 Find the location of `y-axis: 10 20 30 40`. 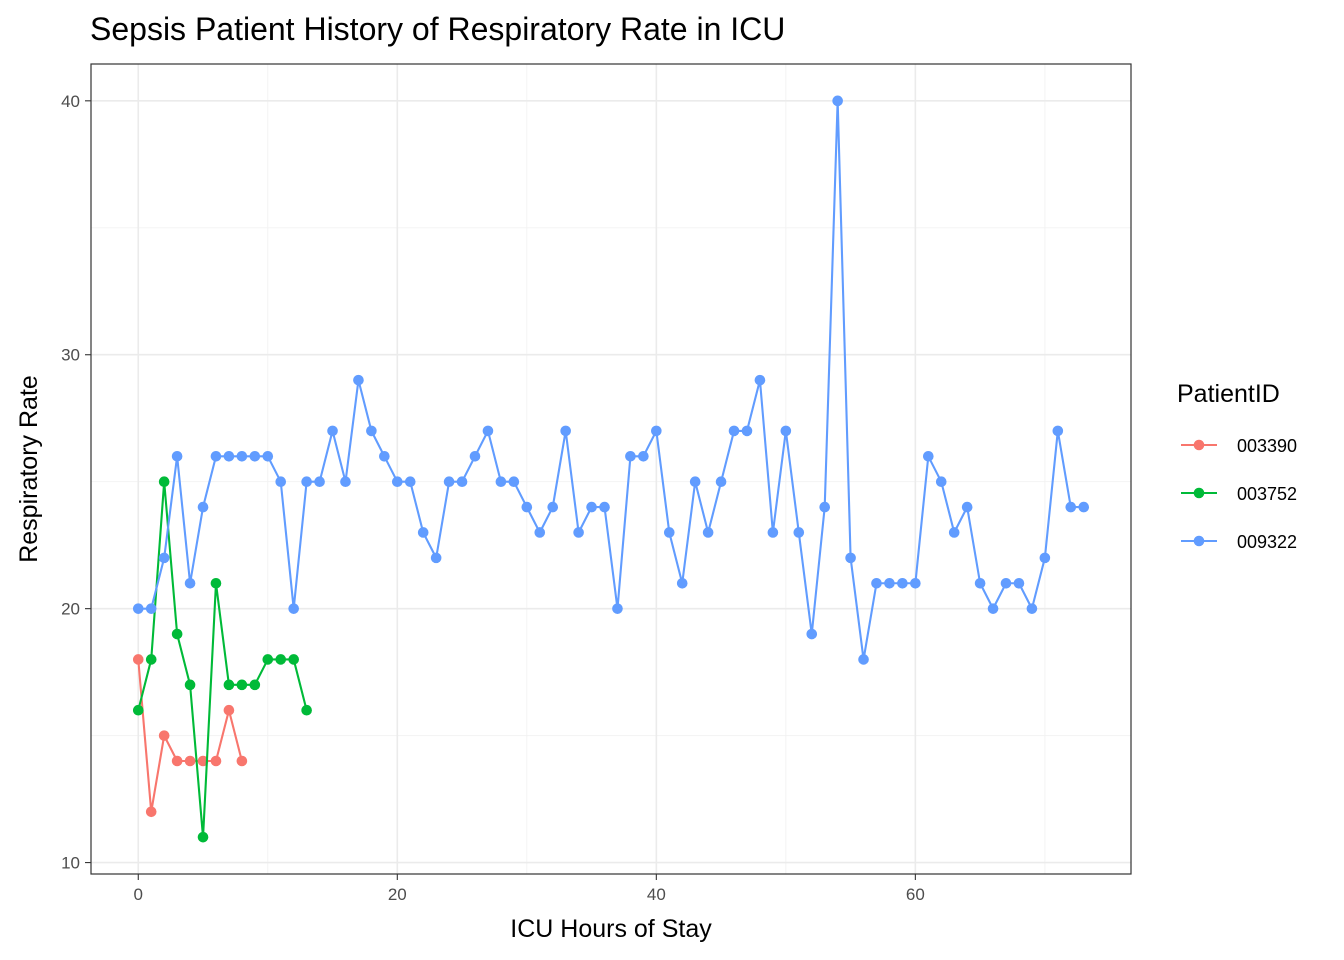

y-axis: 10 20 30 40 is located at coordinates (76, 482).